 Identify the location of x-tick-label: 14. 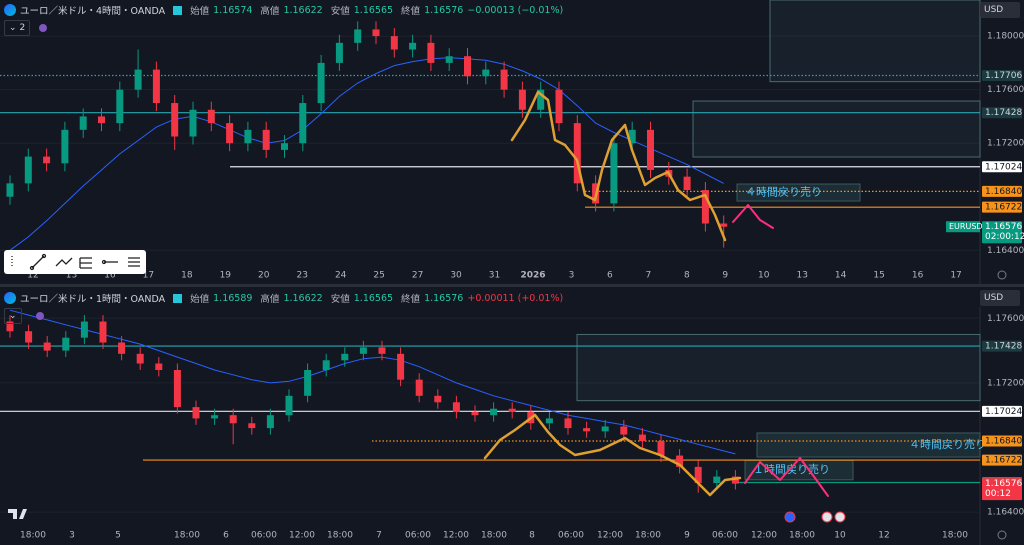
(841, 276).